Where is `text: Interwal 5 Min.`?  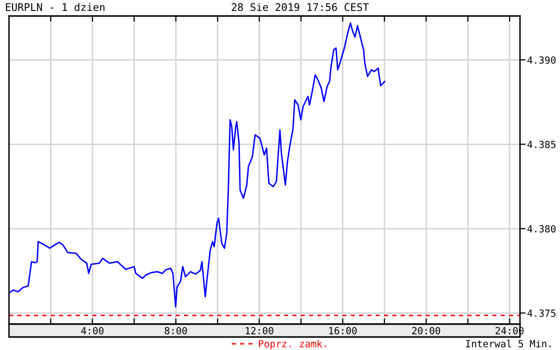 text: Interwal 5 Min. is located at coordinates (508, 344).